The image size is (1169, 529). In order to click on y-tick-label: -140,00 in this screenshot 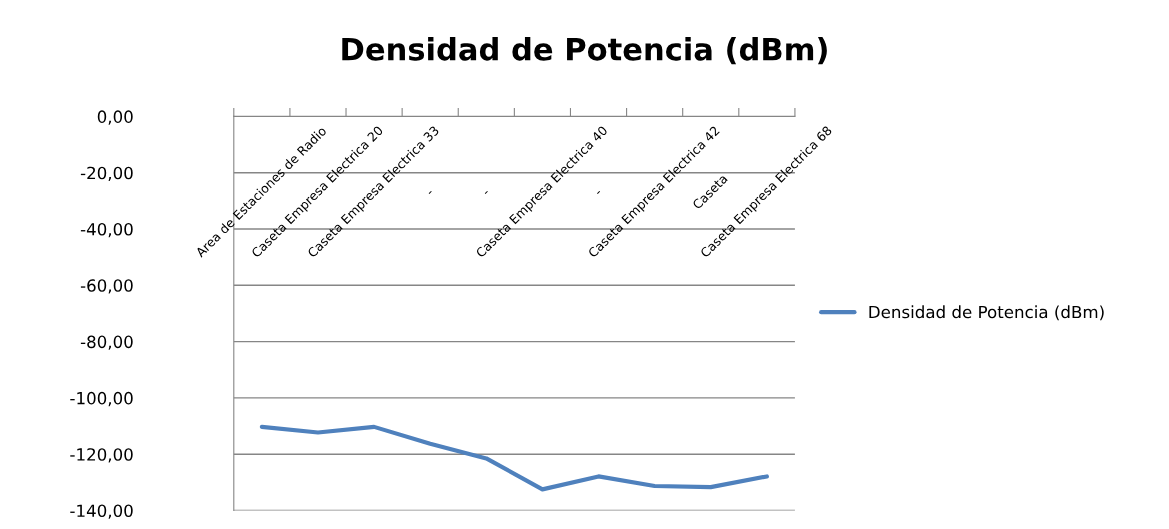, I will do `click(101, 511)`.